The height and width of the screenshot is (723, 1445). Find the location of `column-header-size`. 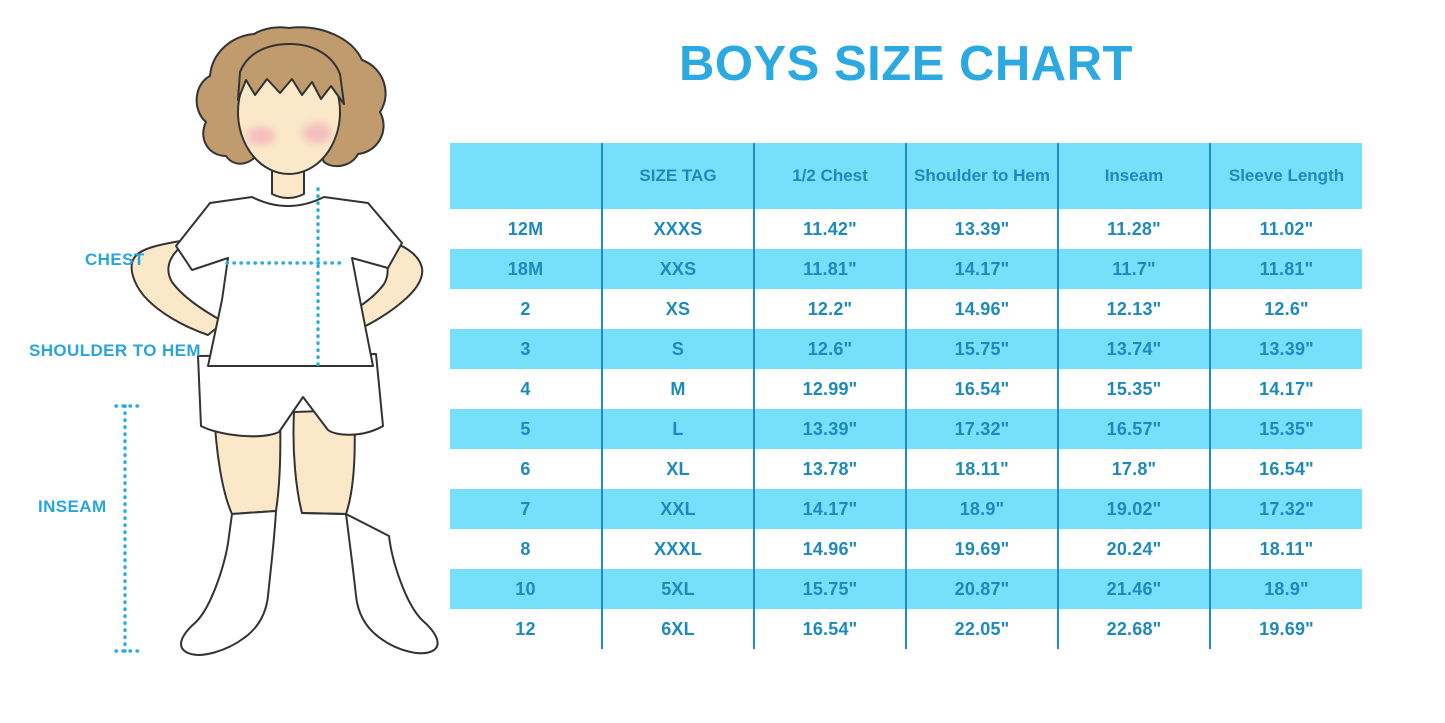

column-header-size is located at coordinates (526, 176).